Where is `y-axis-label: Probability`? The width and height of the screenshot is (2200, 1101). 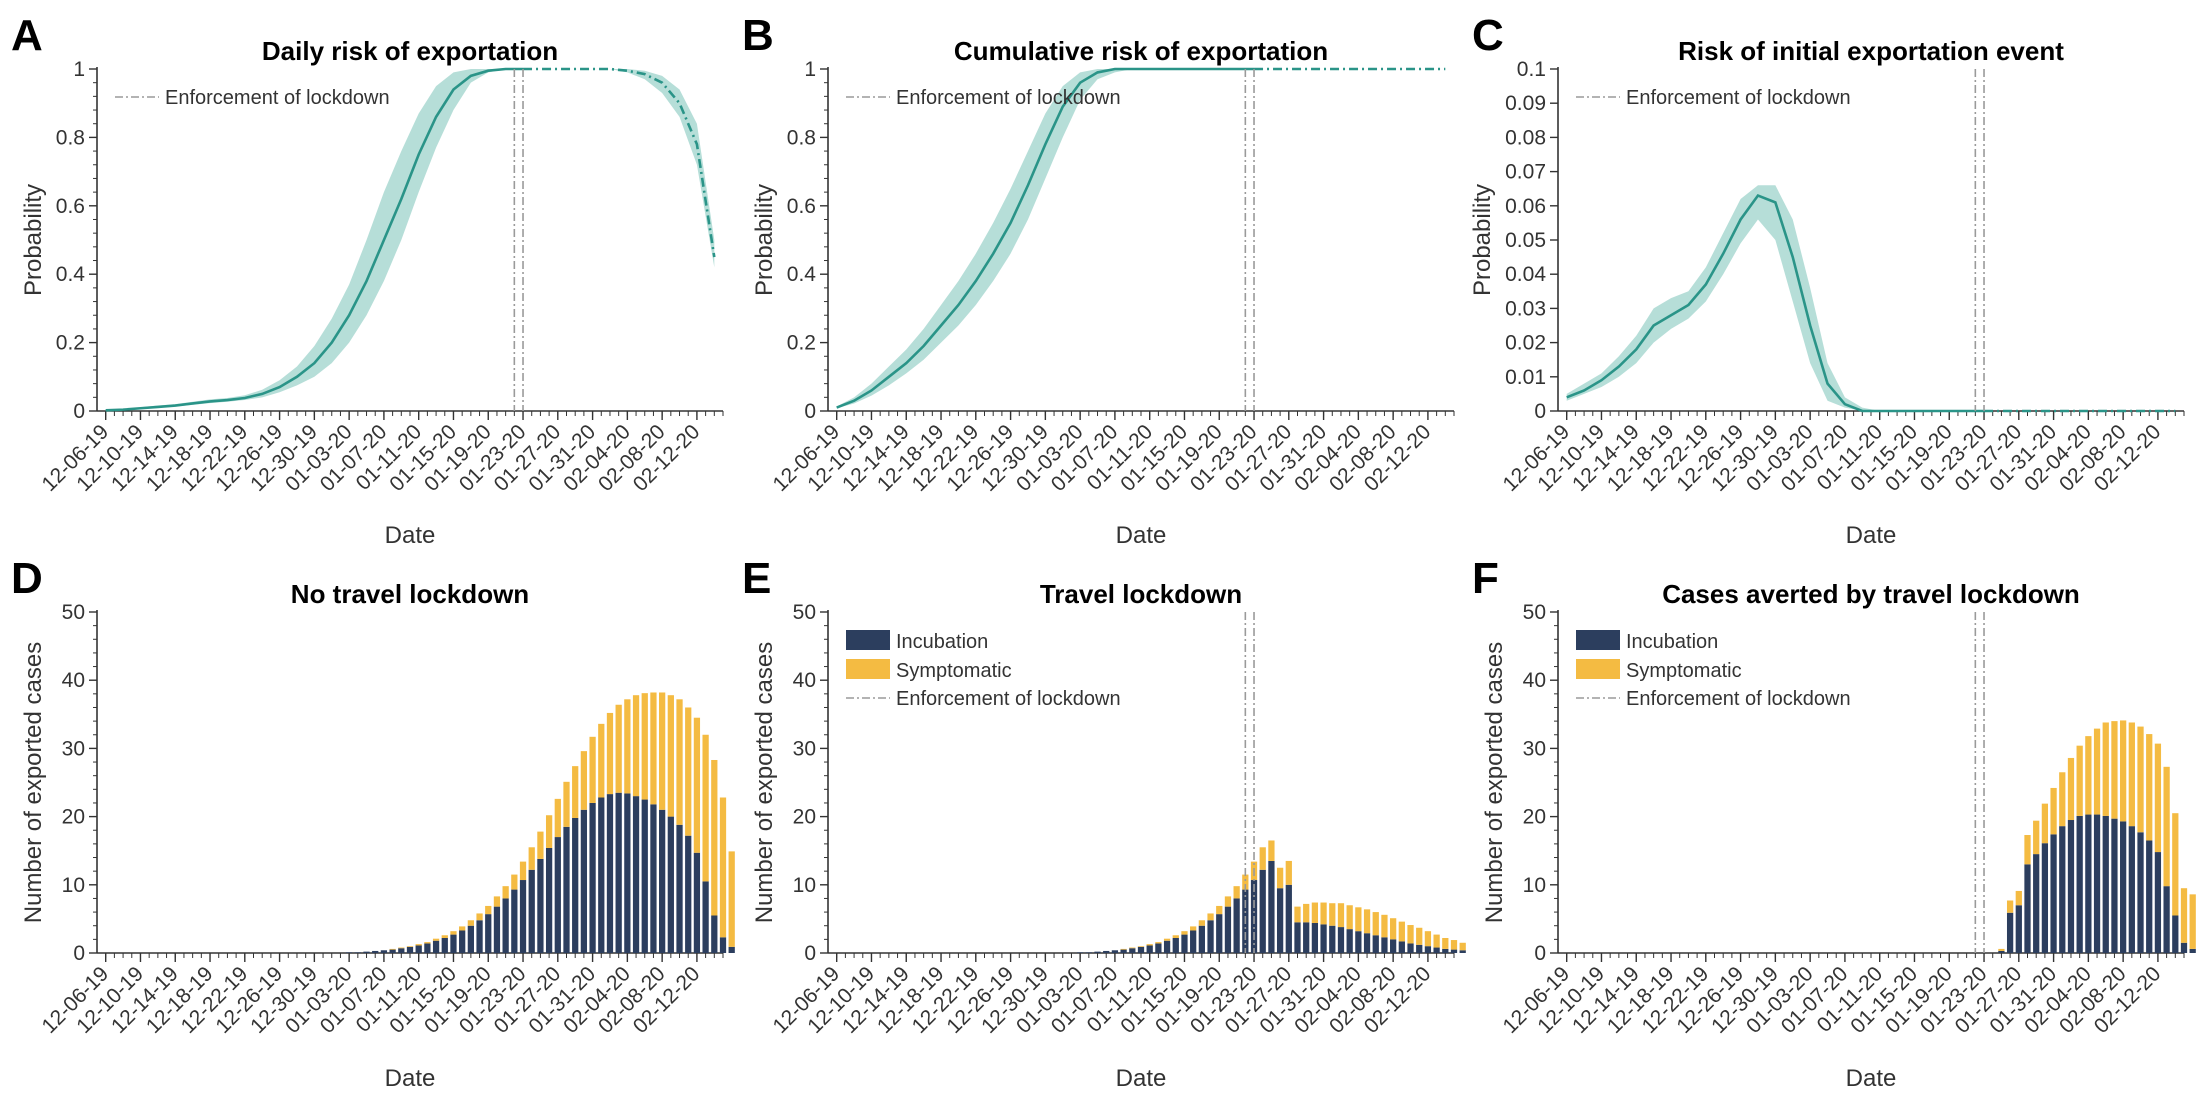 y-axis-label: Probability is located at coordinates (33, 240).